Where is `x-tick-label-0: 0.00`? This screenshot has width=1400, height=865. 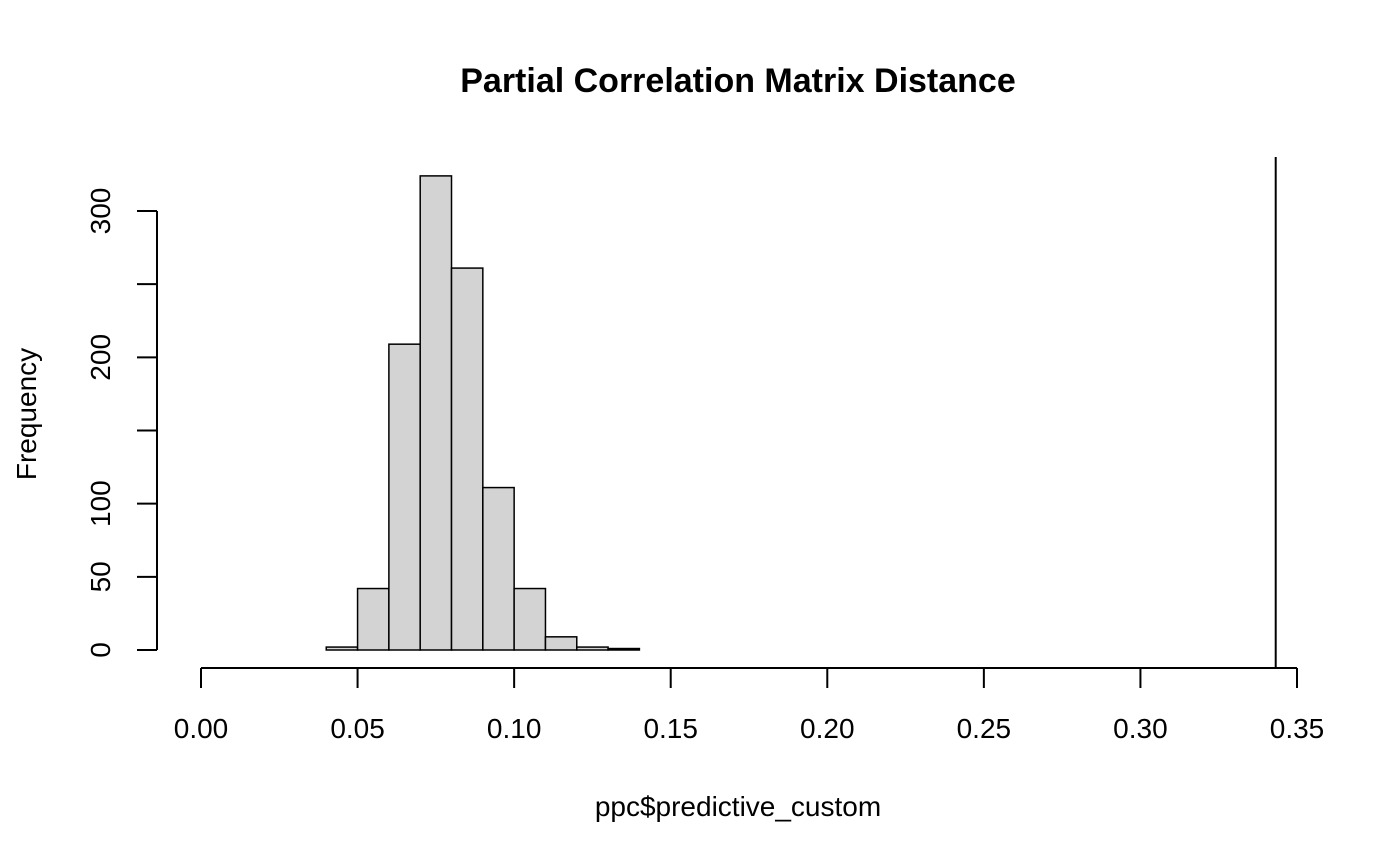 x-tick-label-0: 0.00 is located at coordinates (201, 728).